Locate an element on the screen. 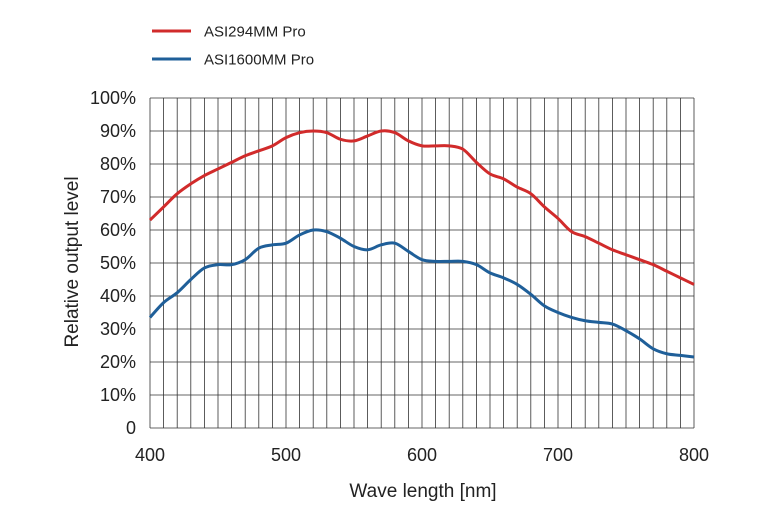 Image resolution: width=770 pixels, height=517 pixels. y-tick-label: 60% is located at coordinates (118, 230).